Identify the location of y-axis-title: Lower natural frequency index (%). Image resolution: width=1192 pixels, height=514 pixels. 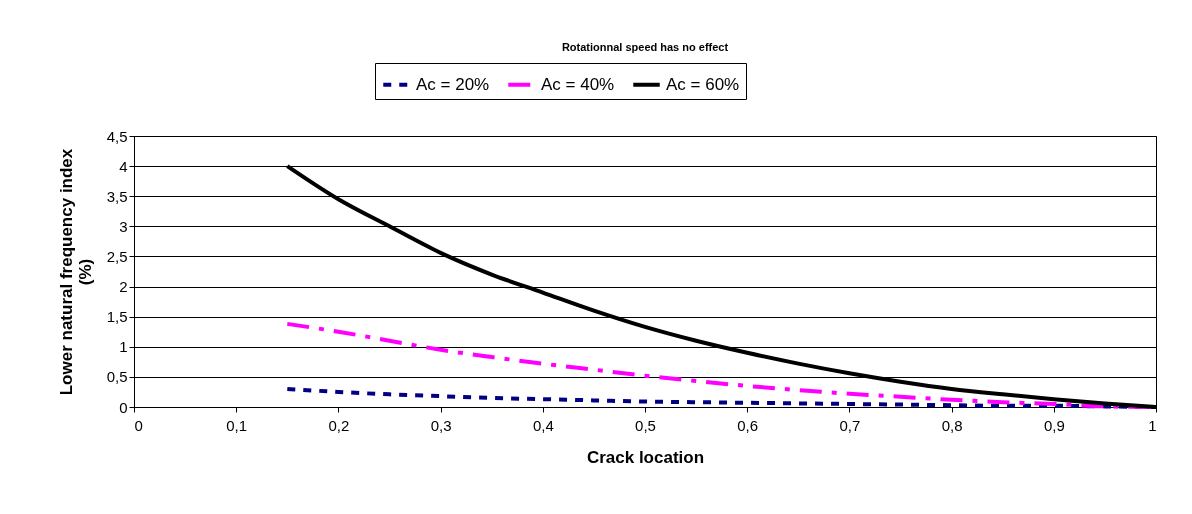
(75, 272).